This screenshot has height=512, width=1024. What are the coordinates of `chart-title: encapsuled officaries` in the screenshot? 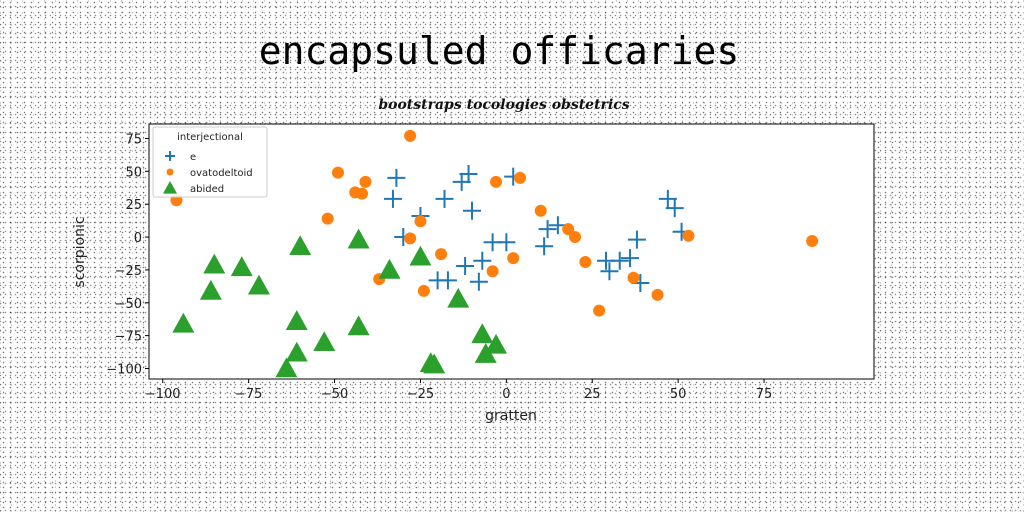 It's located at (499, 51).